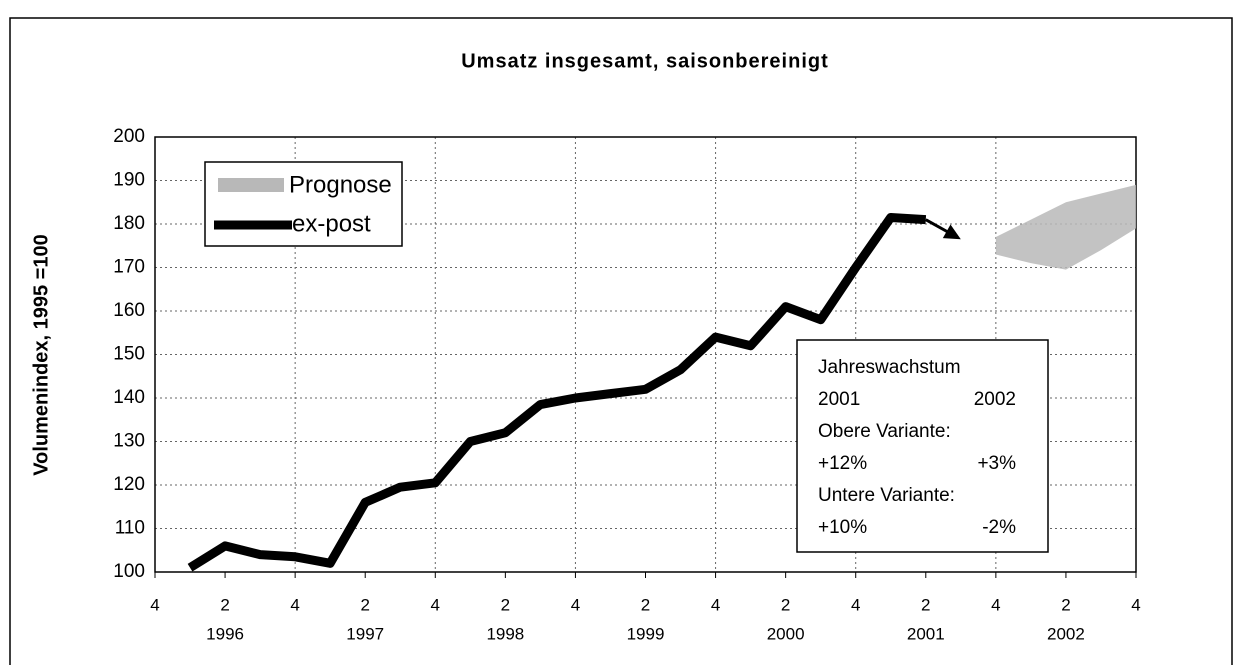  Describe the element at coordinates (926, 633) in the screenshot. I see `year-label: 2001` at that location.